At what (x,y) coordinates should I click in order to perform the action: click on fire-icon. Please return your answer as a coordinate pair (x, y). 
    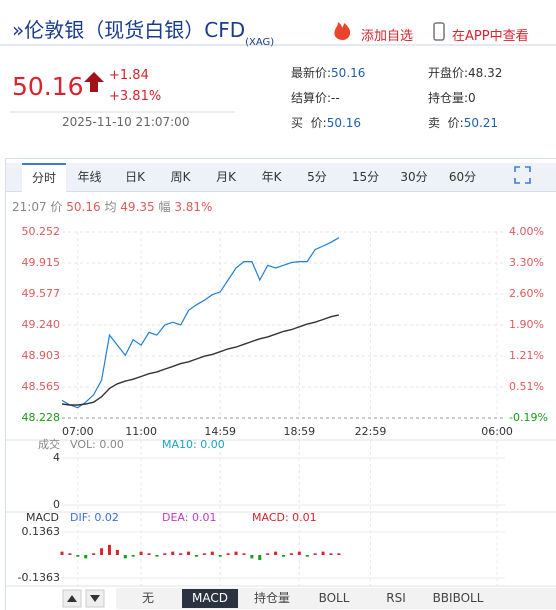
    Looking at the image, I should click on (342, 31).